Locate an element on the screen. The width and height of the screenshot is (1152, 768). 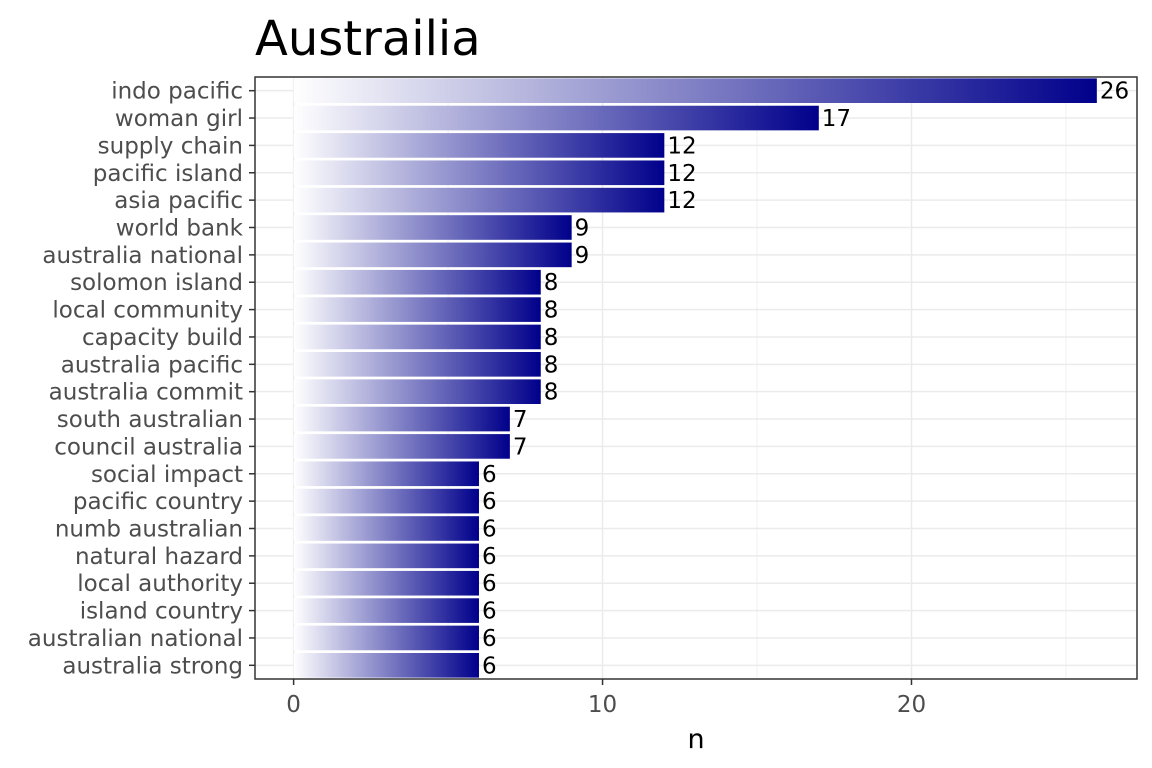
x-axis: 0 10 20 is located at coordinates (606, 698).